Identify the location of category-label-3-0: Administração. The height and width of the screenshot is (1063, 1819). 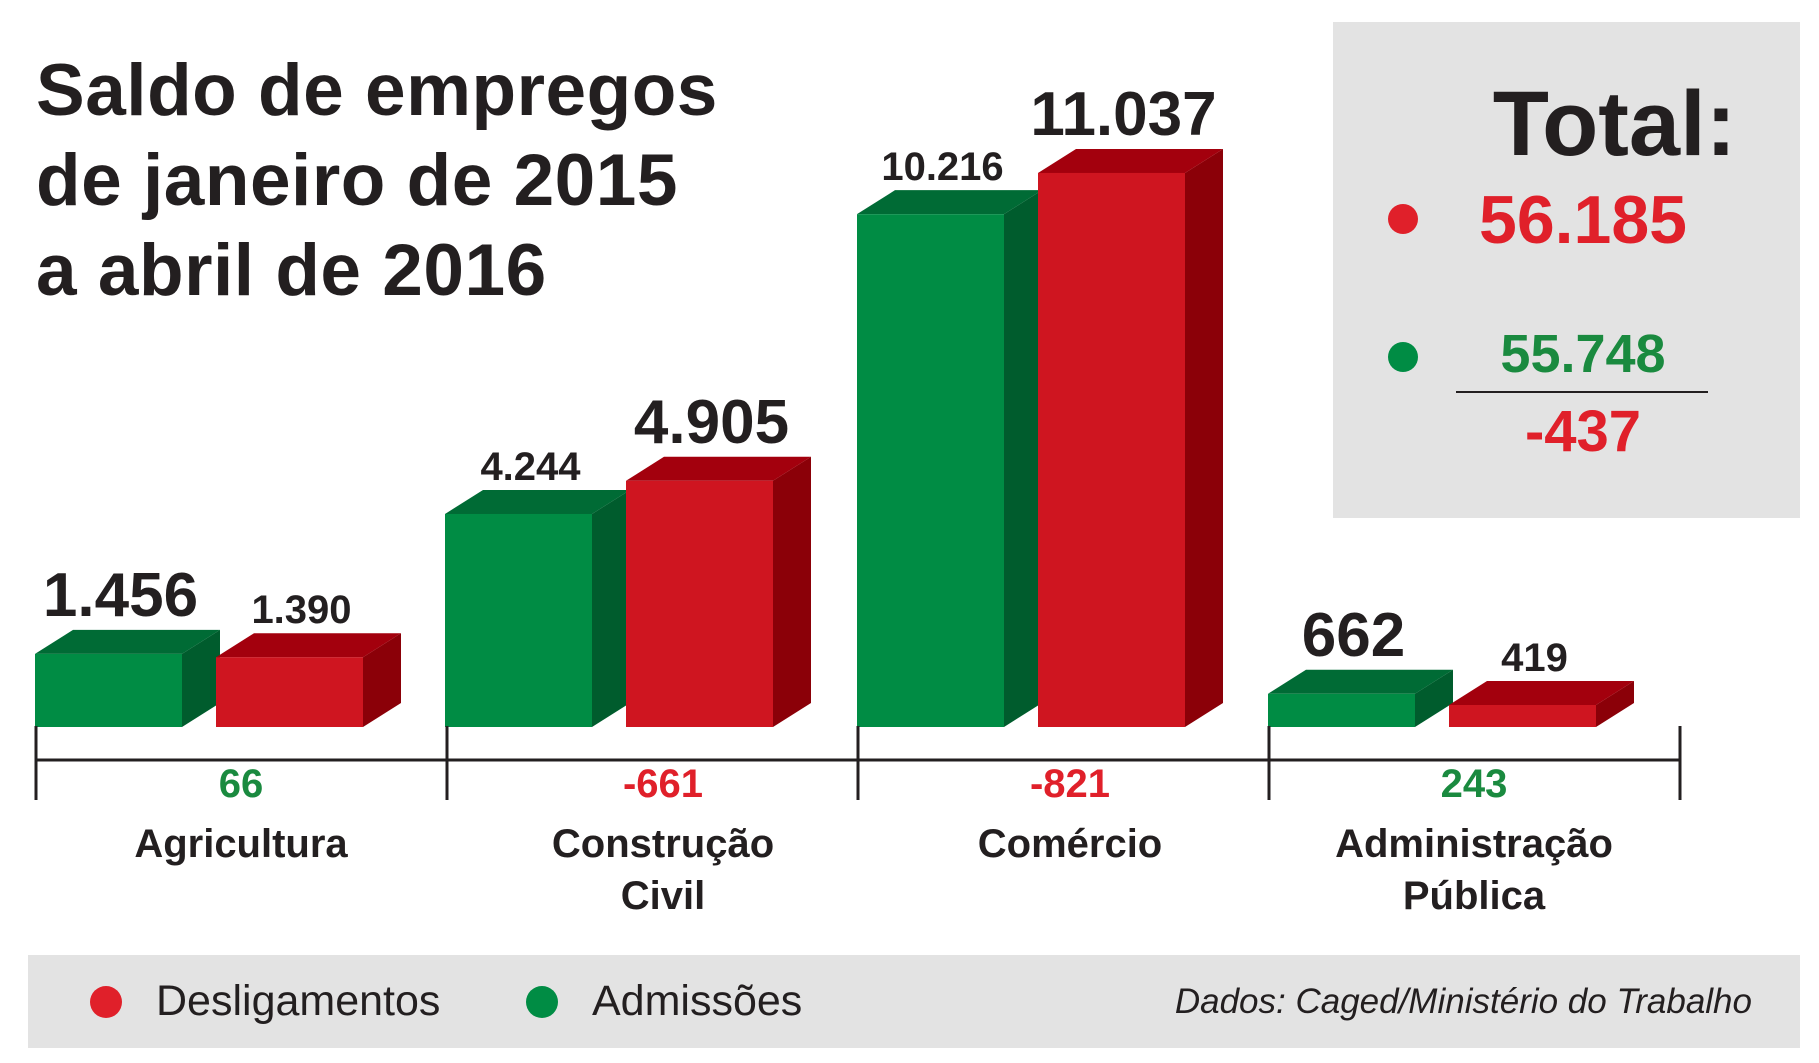
(1474, 844).